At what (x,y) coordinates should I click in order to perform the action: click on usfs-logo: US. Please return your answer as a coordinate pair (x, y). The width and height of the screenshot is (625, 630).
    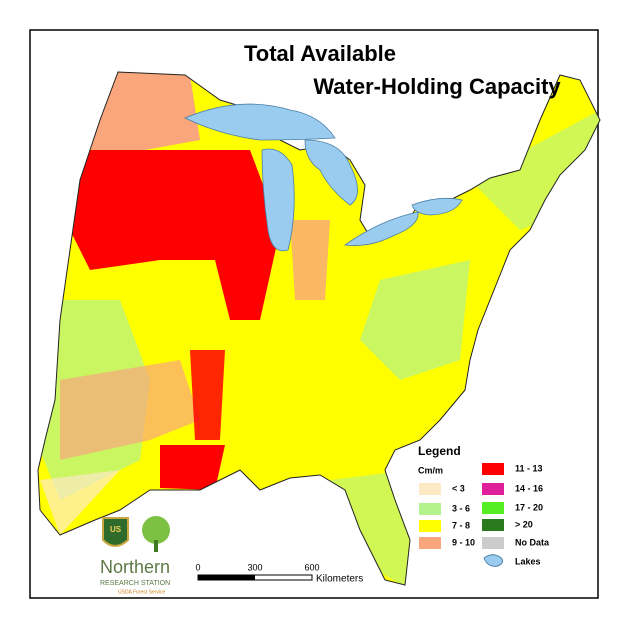
    Looking at the image, I should click on (136, 534).